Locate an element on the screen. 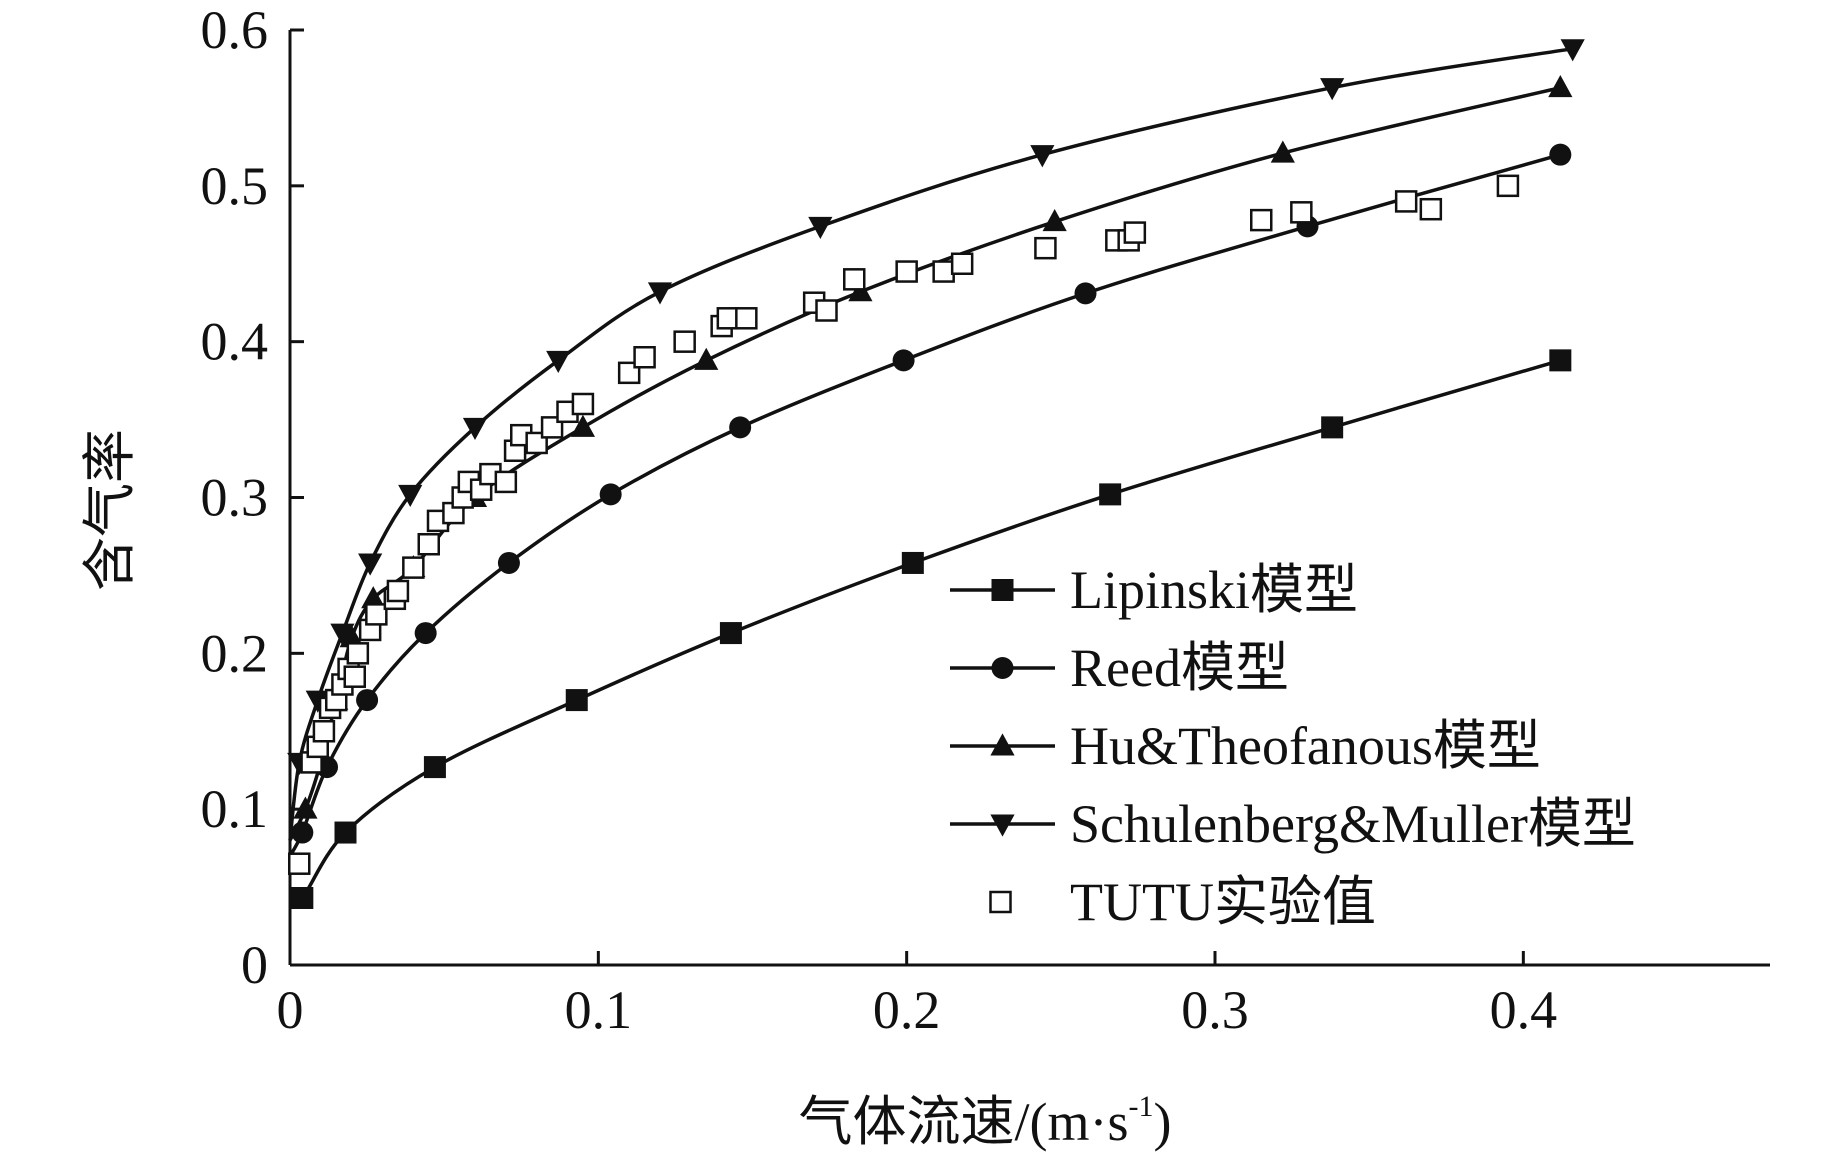 Image resolution: width=1843 pixels, height=1157 pixels. legend-item: Lipinski模型 is located at coordinates (1154, 590).